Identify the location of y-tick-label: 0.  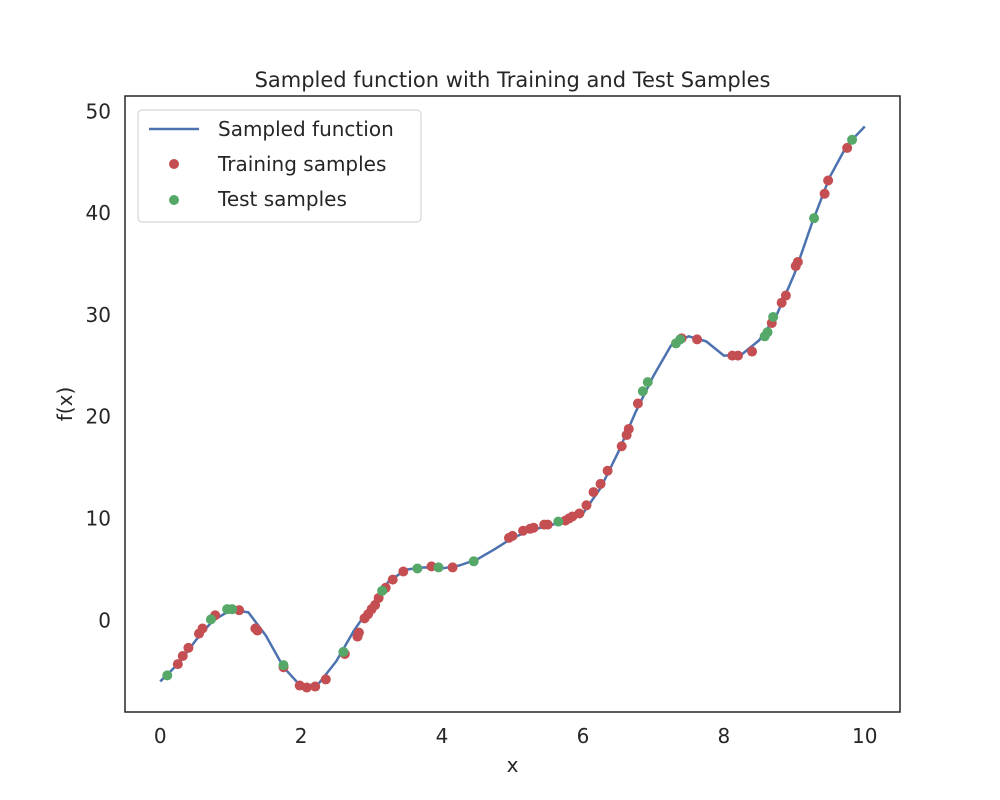
(104, 620).